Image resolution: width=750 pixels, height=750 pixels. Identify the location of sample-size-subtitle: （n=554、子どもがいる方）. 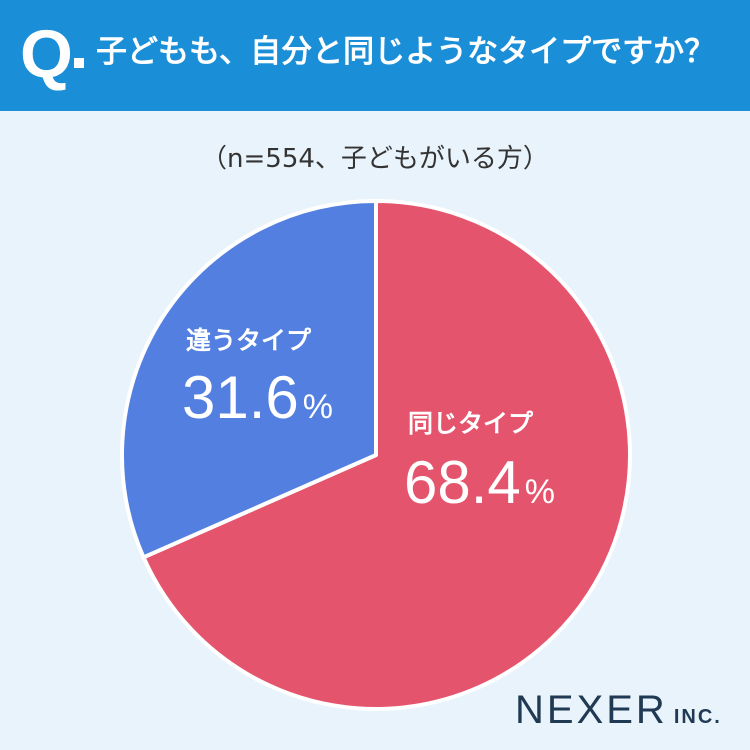
(375, 159).